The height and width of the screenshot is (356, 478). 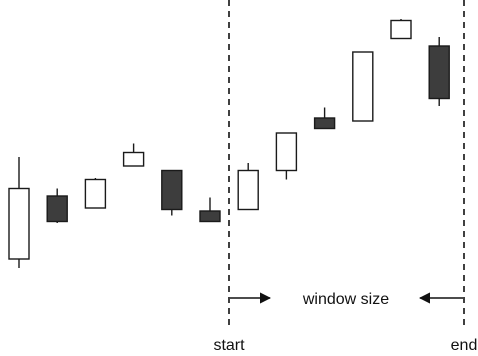 What do you see at coordinates (464, 345) in the screenshot?
I see `end-label: end` at bounding box center [464, 345].